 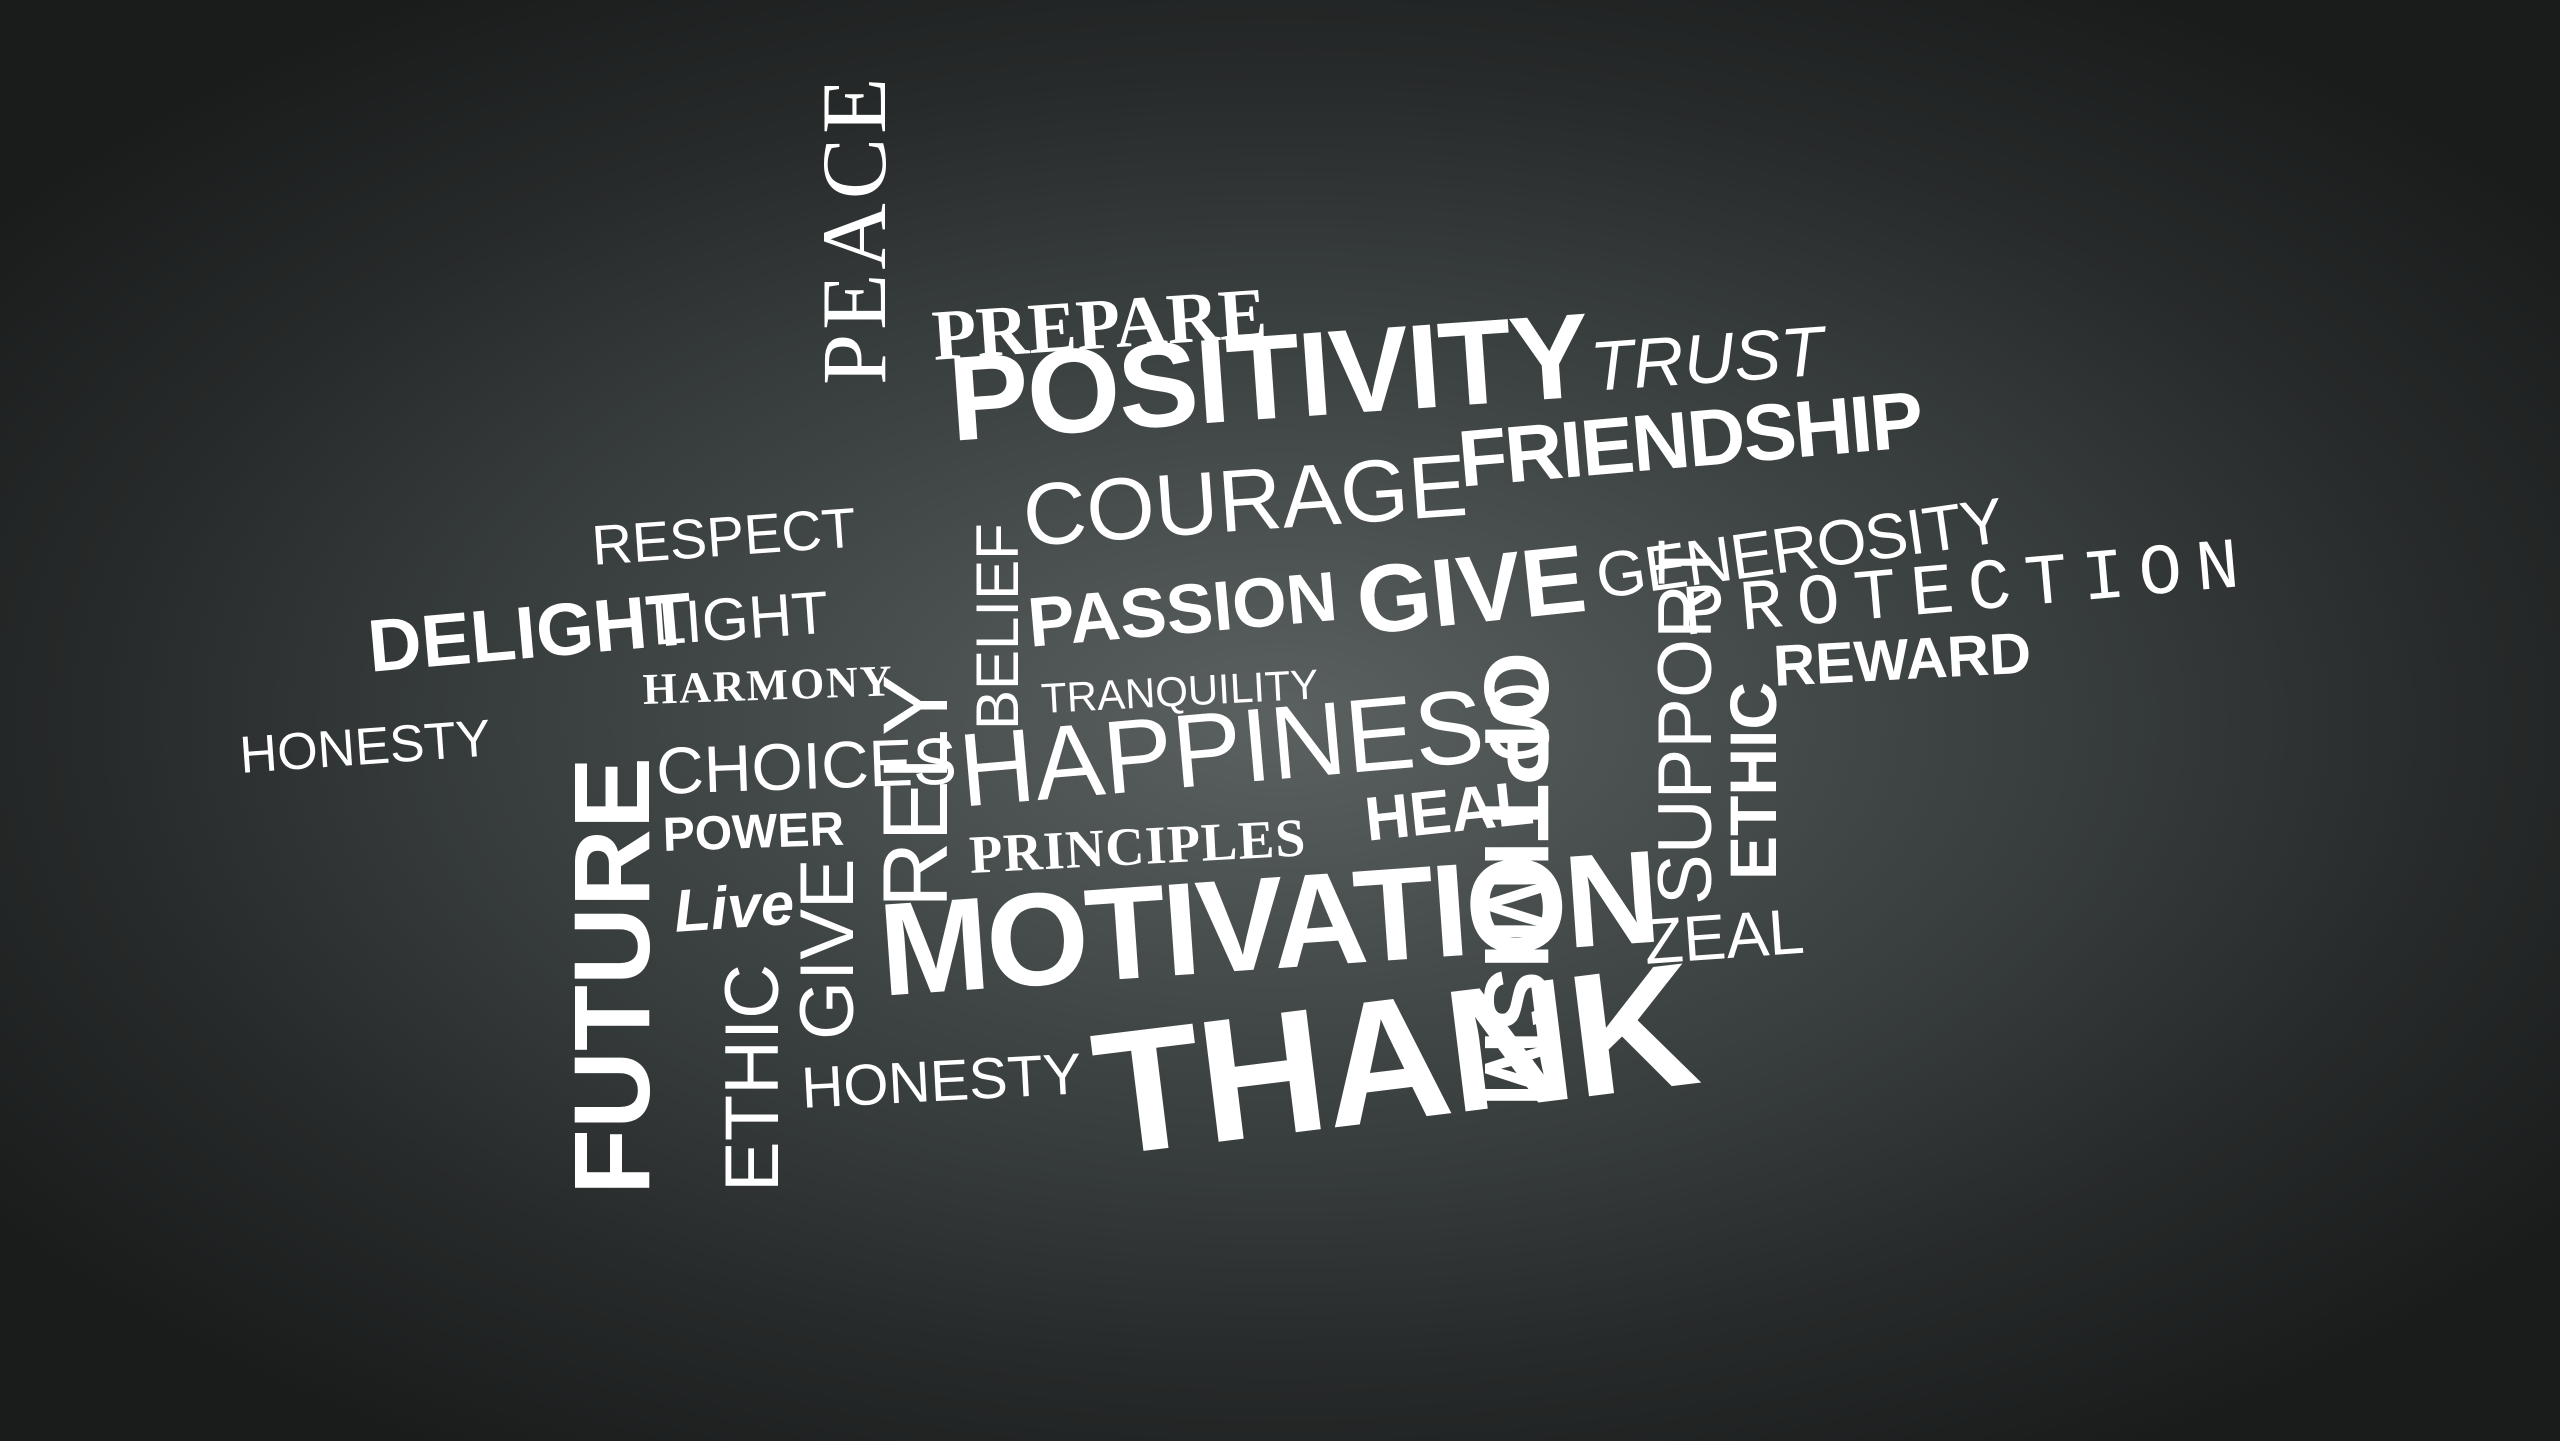 What do you see at coordinates (753, 832) in the screenshot?
I see `word-power: POWER` at bounding box center [753, 832].